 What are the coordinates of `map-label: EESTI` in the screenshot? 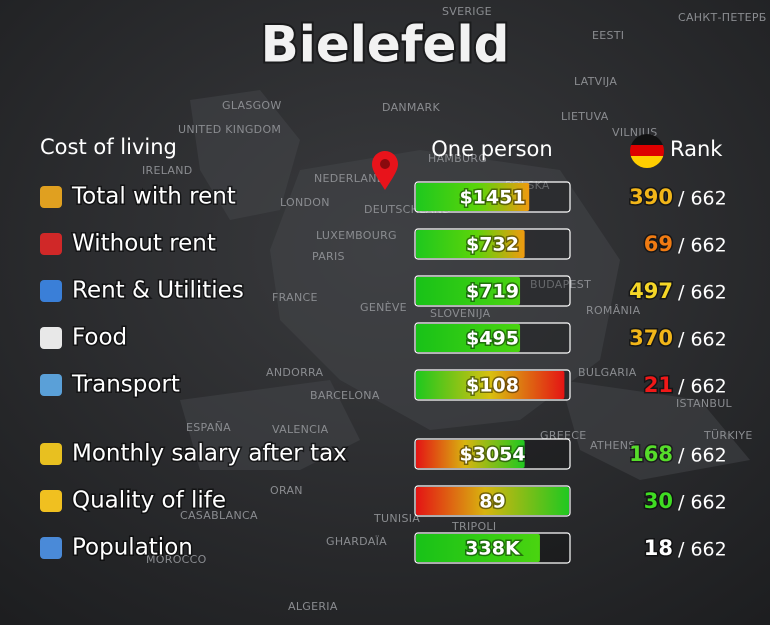 It's located at (608, 35).